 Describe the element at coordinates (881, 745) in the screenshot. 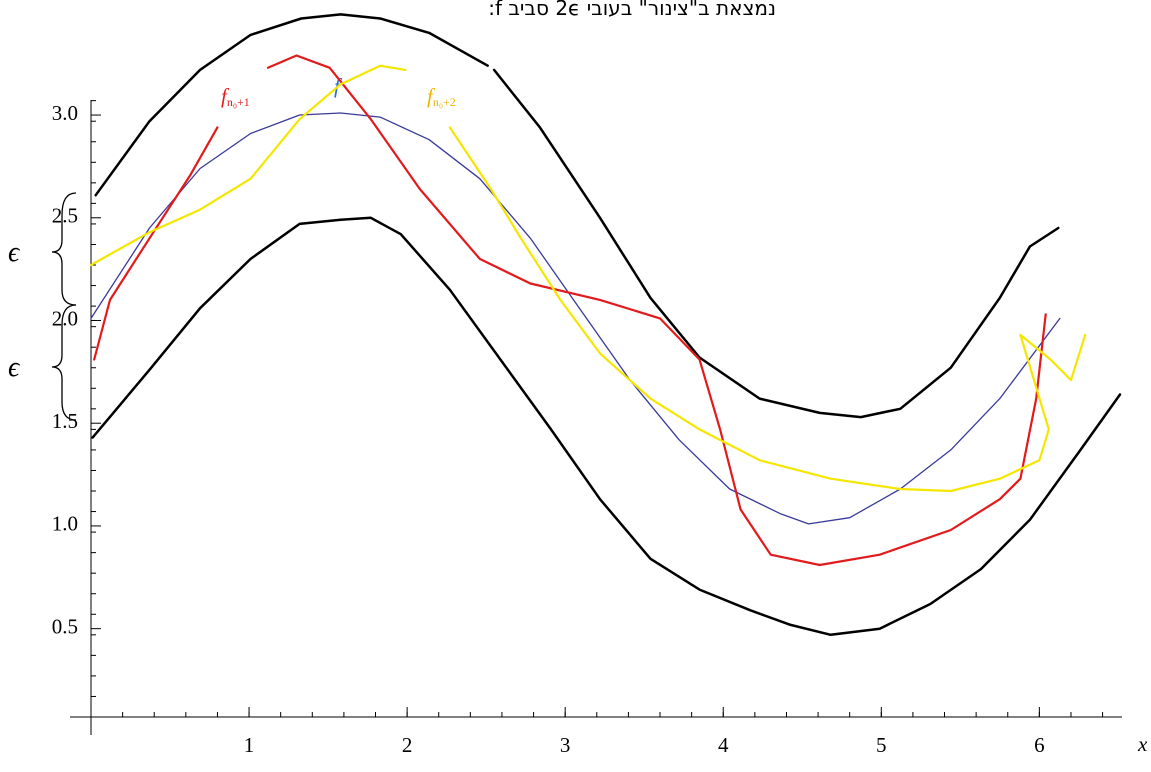

I see `x-tick-label: 5` at that location.